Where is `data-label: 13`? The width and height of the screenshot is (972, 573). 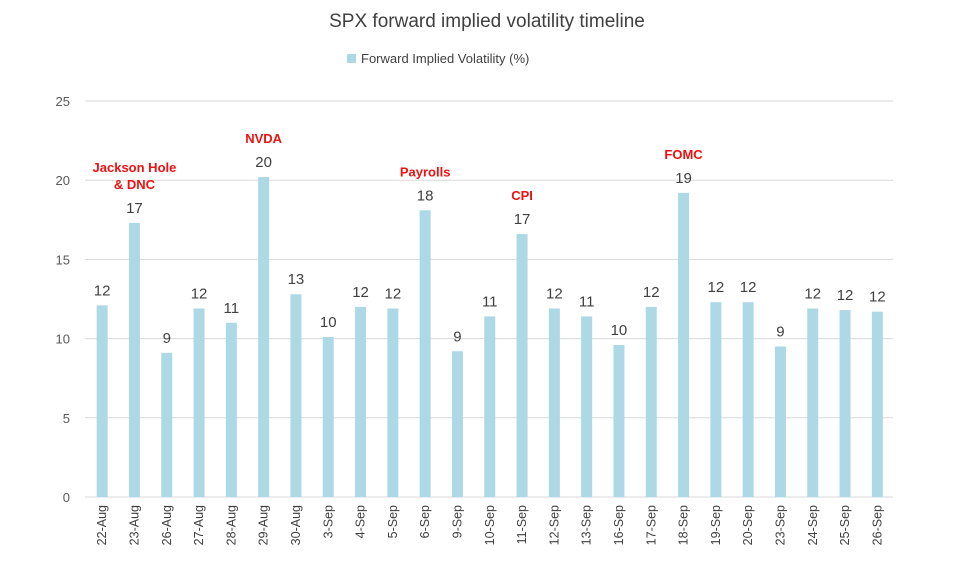 data-label: 13 is located at coordinates (296, 279).